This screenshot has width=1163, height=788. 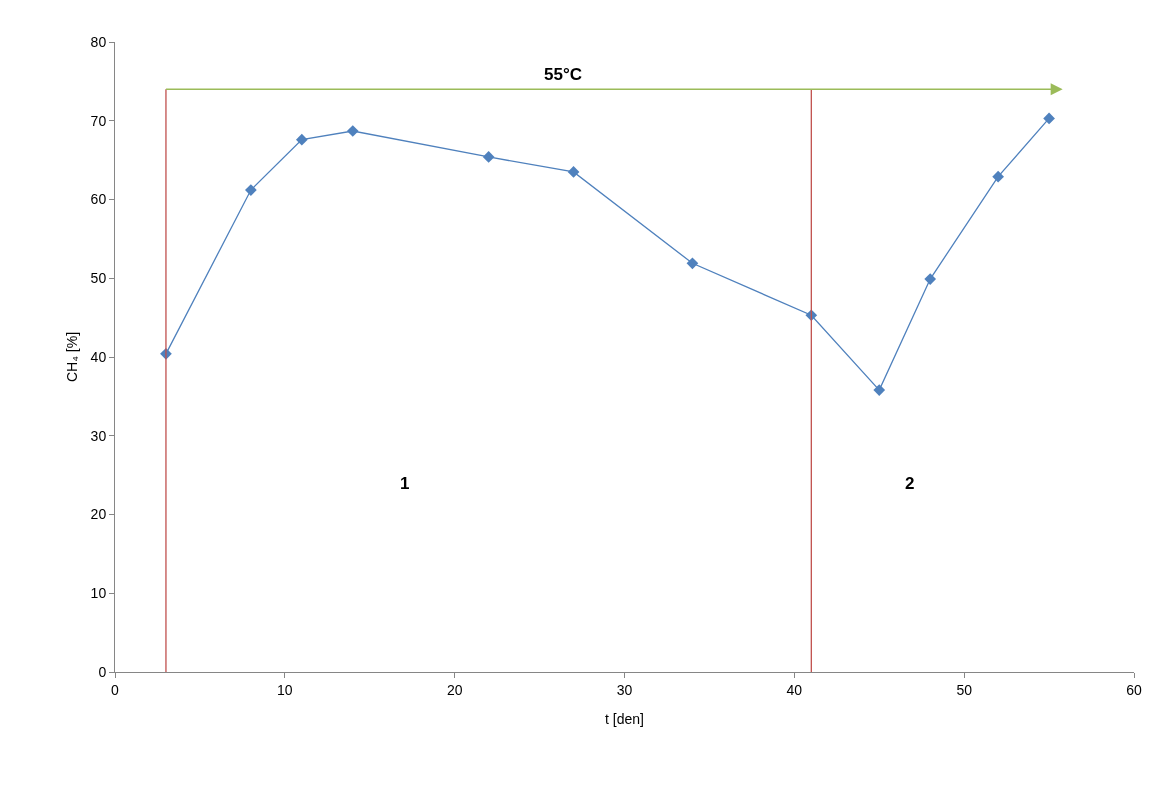 I want to click on annotation: 2, so click(x=910, y=483).